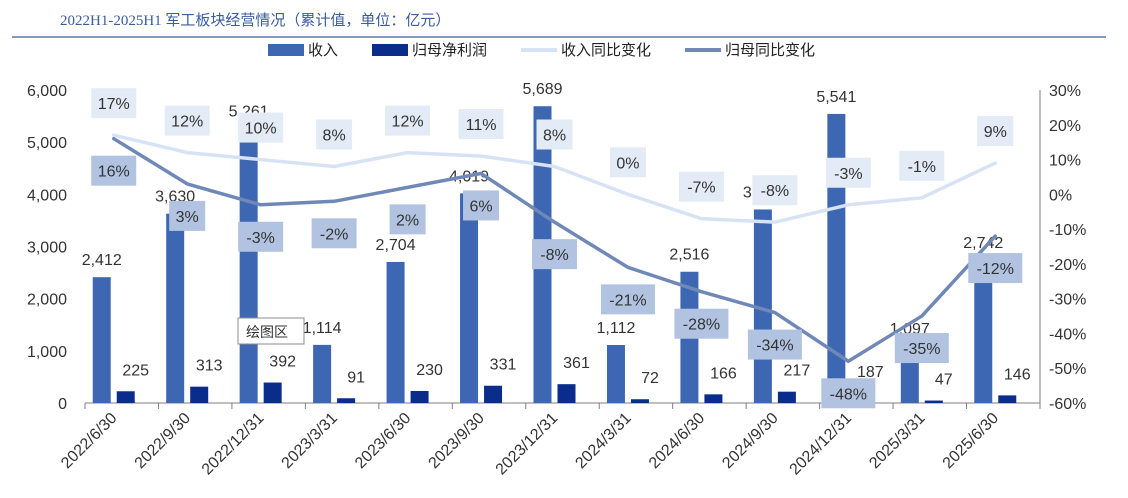  What do you see at coordinates (995, 269) in the screenshot?
I see `profit-yoy-label: -12%` at bounding box center [995, 269].